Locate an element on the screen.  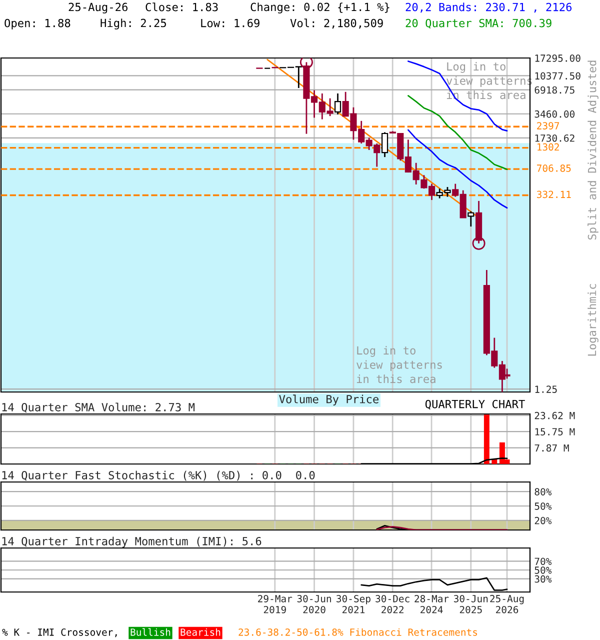
ref-line-label: 332.11 is located at coordinates (554, 194).